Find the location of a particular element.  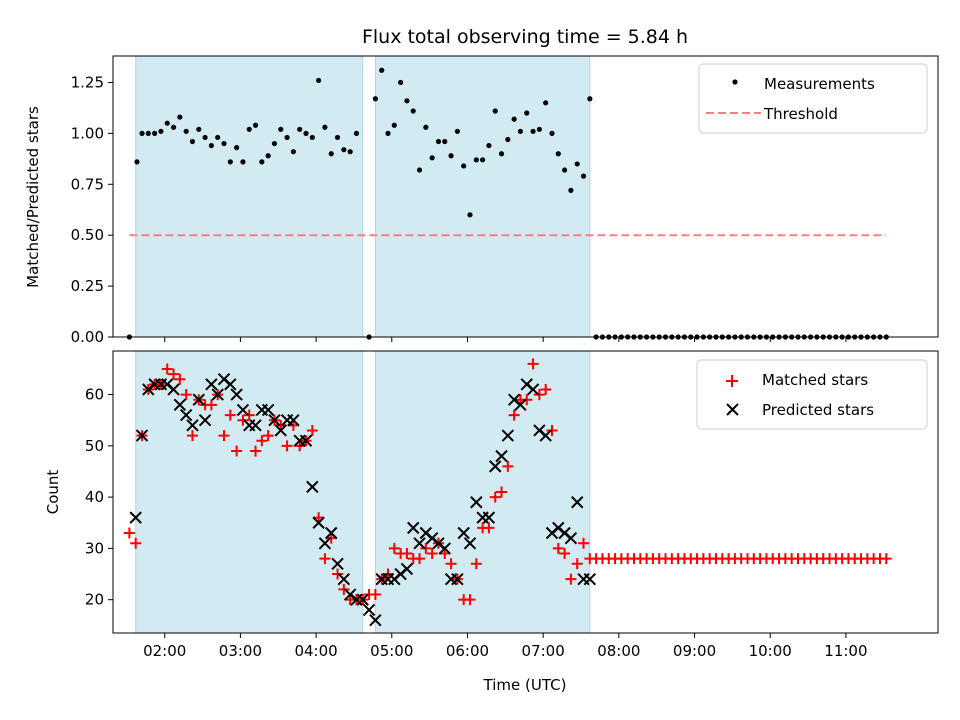

legend-bottom: Matched stars Predicted stars is located at coordinates (812, 394).